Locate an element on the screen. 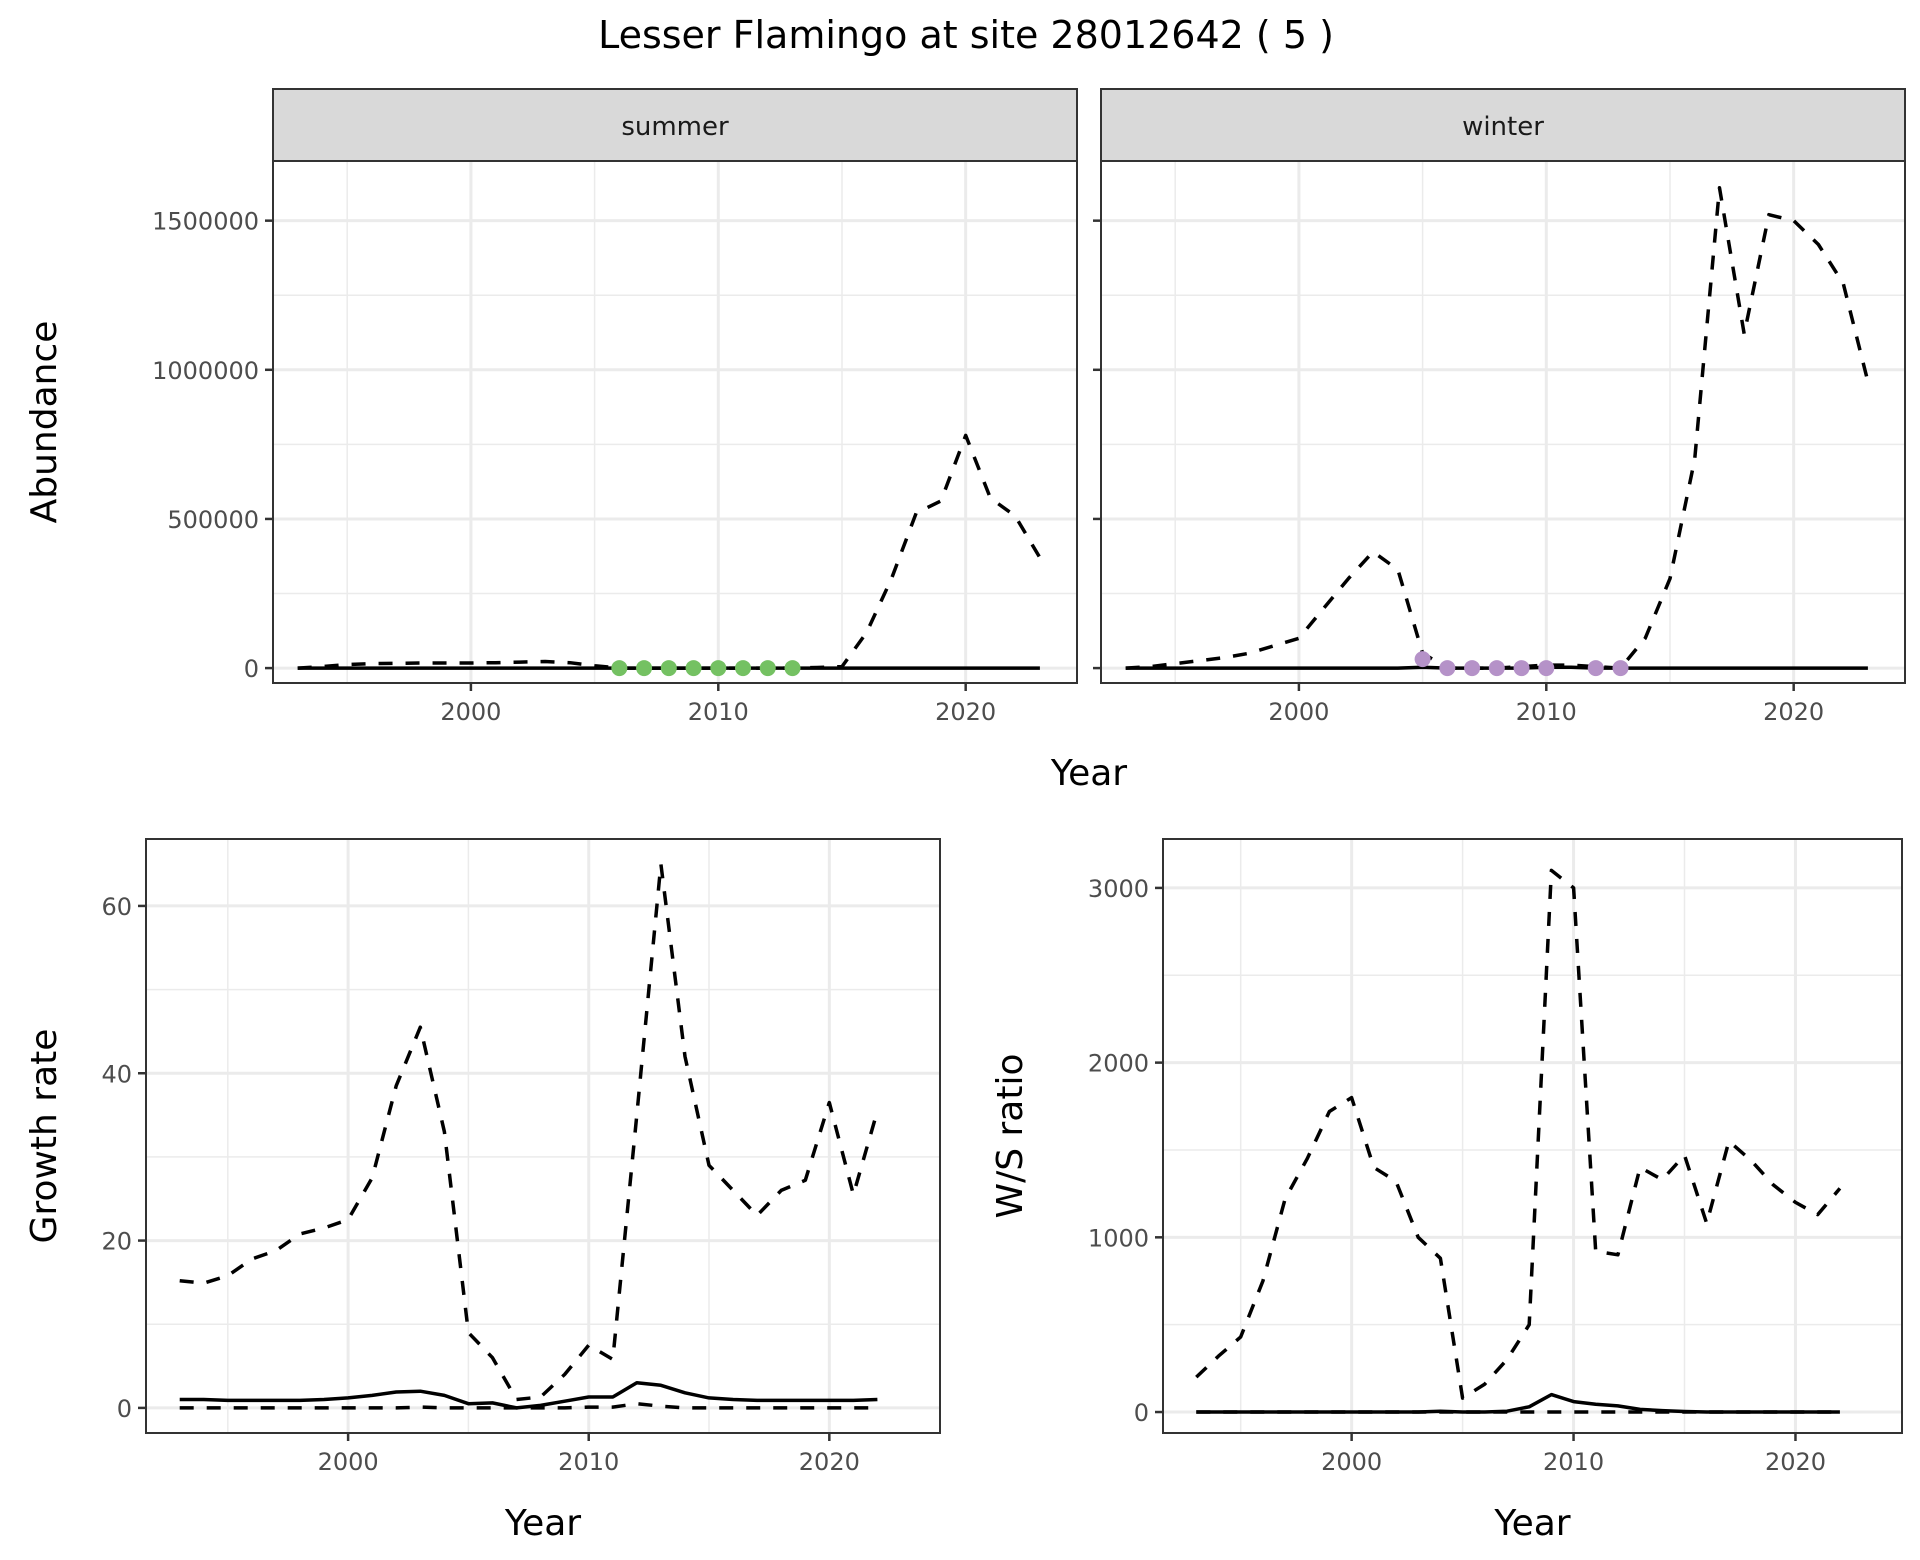 The width and height of the screenshot is (1920, 1560). facet-label: winter is located at coordinates (1503, 127).